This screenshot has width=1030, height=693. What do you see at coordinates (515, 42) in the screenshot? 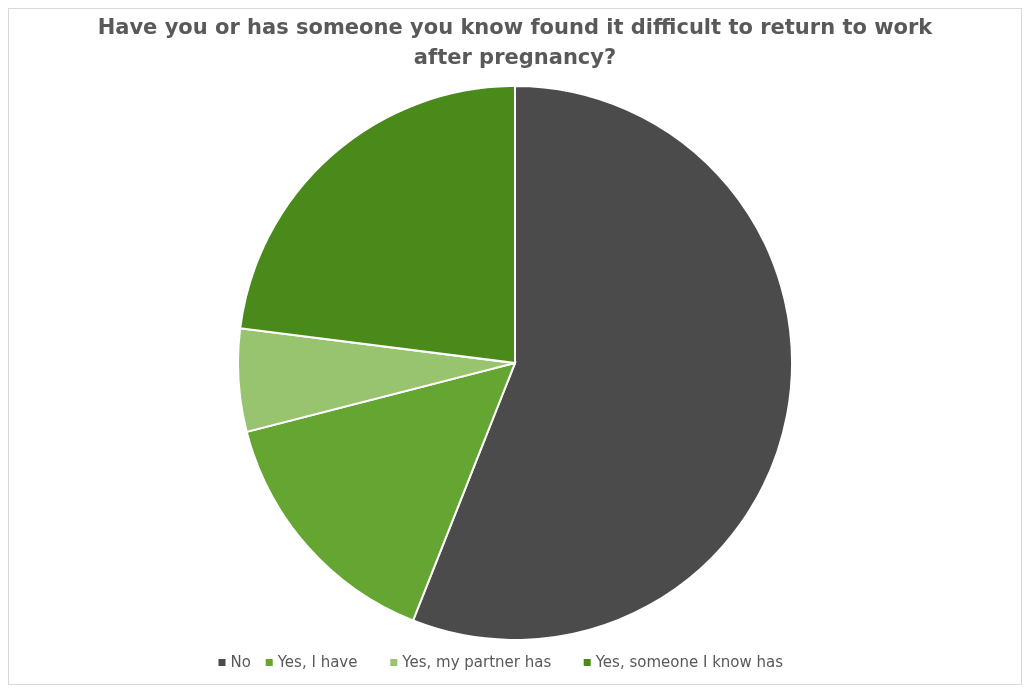
I see `chart-title: Have you or has someone you know found it difficult to return to work after pregnancy?` at bounding box center [515, 42].